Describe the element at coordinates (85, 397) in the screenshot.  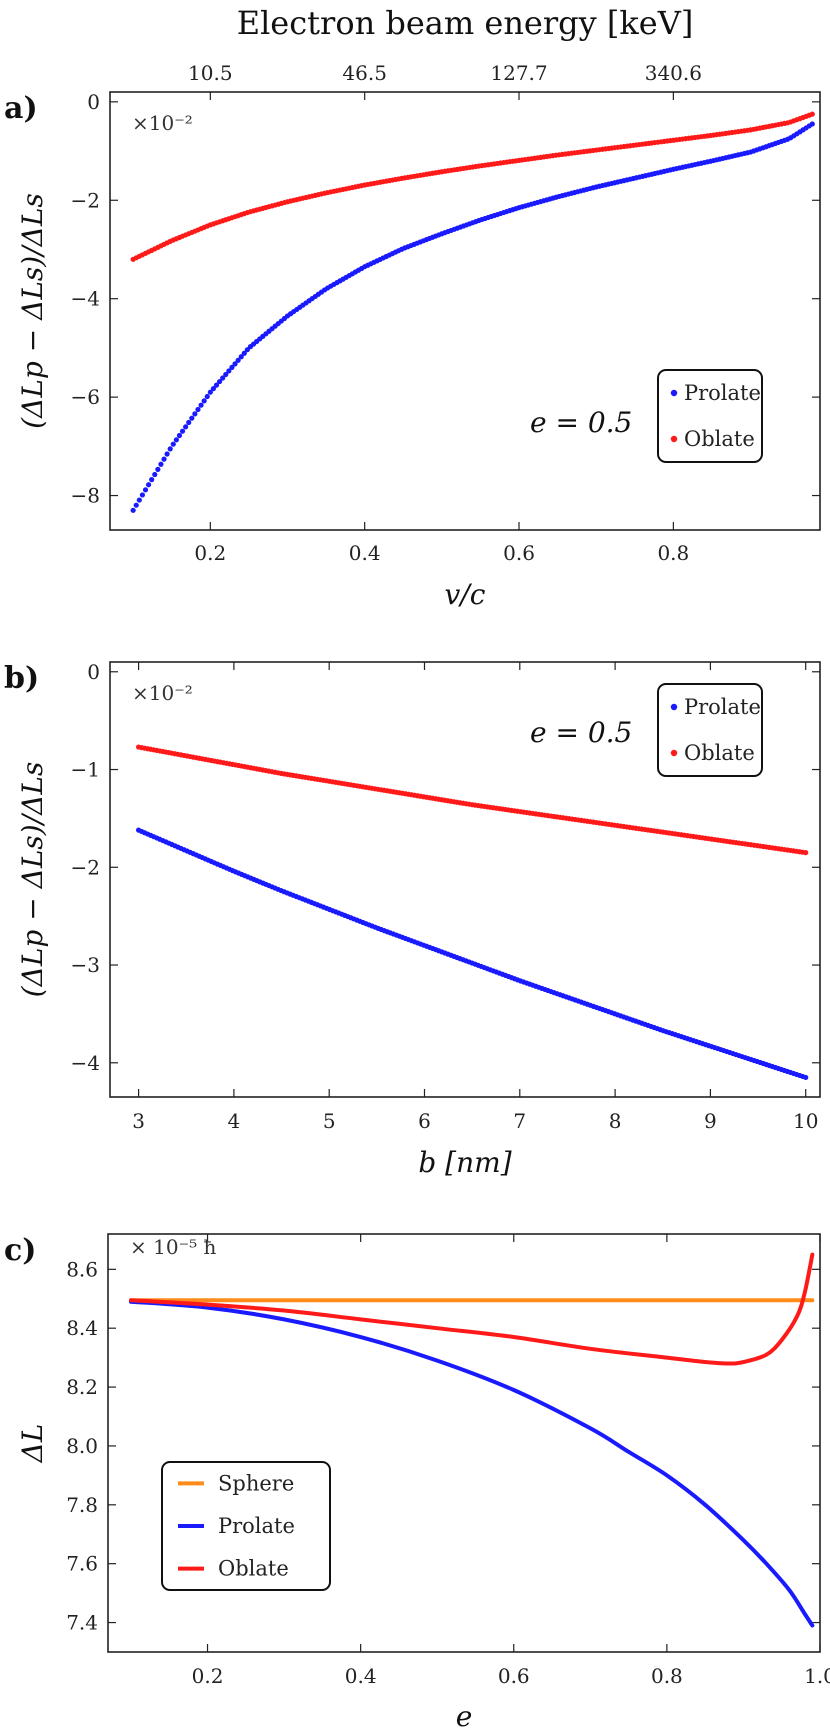
I see `y-tick-label: −6` at that location.